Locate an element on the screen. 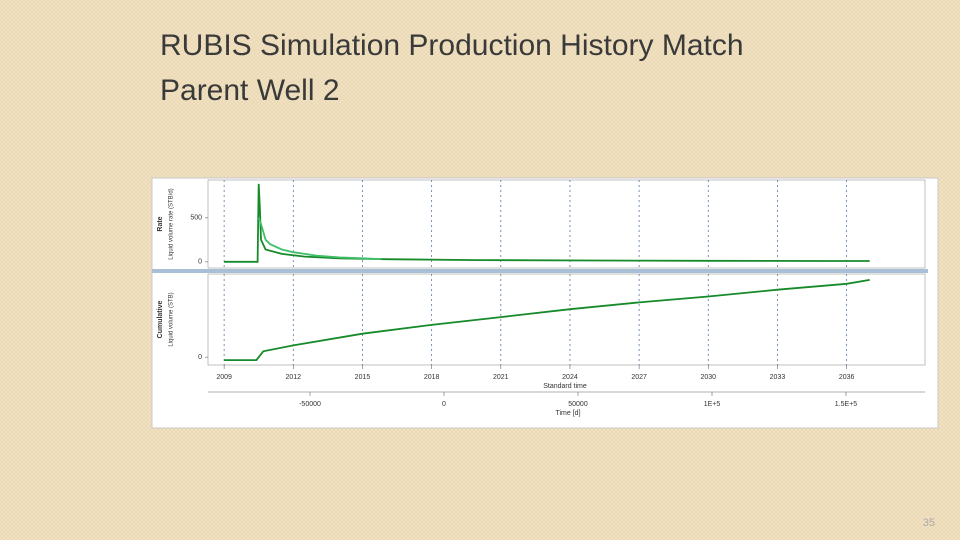 This screenshot has width=960, height=545. title: Parent Well 2 is located at coordinates (250, 90).